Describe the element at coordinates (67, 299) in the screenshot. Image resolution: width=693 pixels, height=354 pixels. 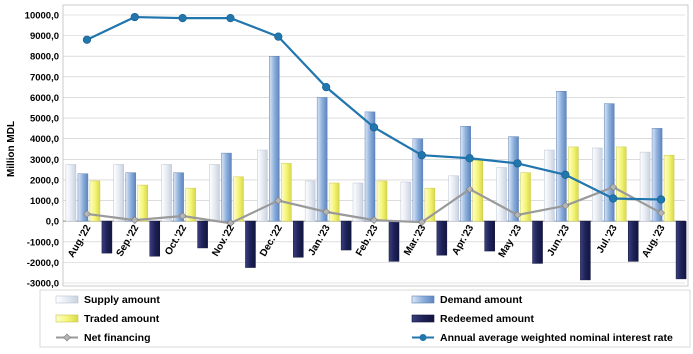
I see `legend-supply-swatch` at that location.